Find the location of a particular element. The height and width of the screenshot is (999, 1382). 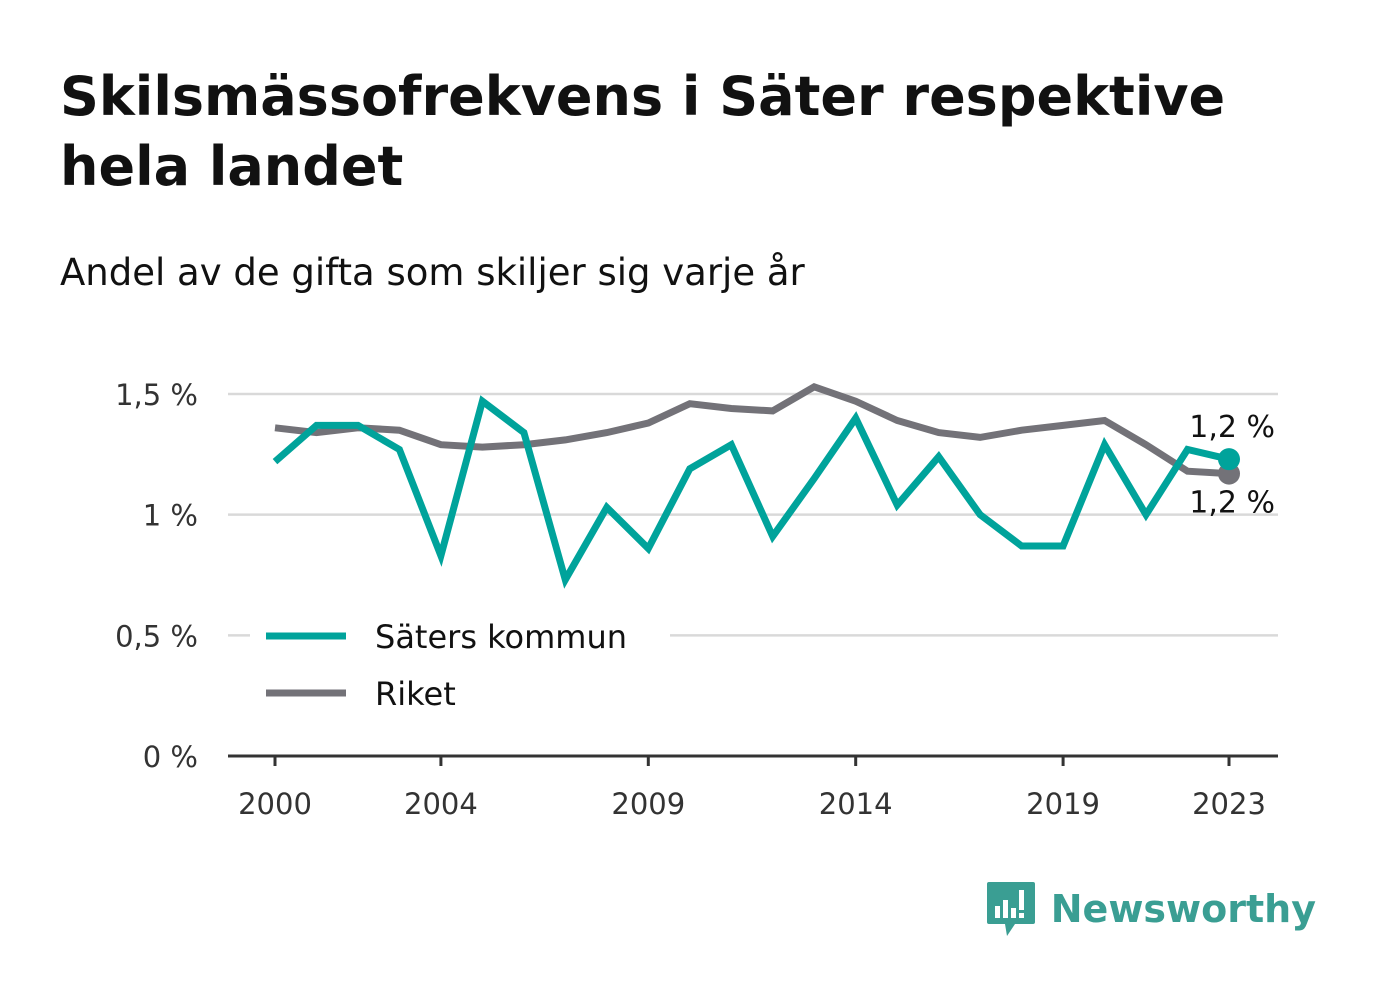

legend-label-riket: Riket is located at coordinates (415, 694).